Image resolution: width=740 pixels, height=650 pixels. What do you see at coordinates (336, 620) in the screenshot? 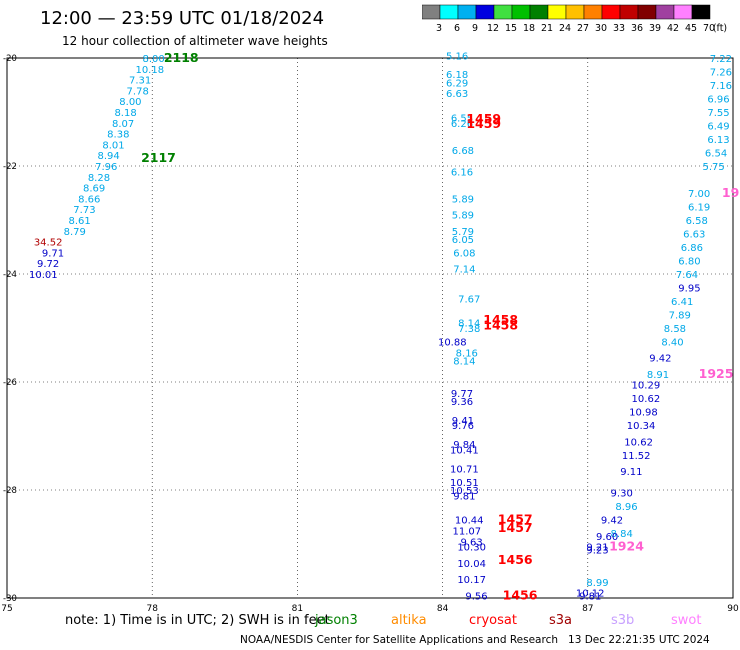
I see `legend-item-jason3: jason3` at bounding box center [336, 620].